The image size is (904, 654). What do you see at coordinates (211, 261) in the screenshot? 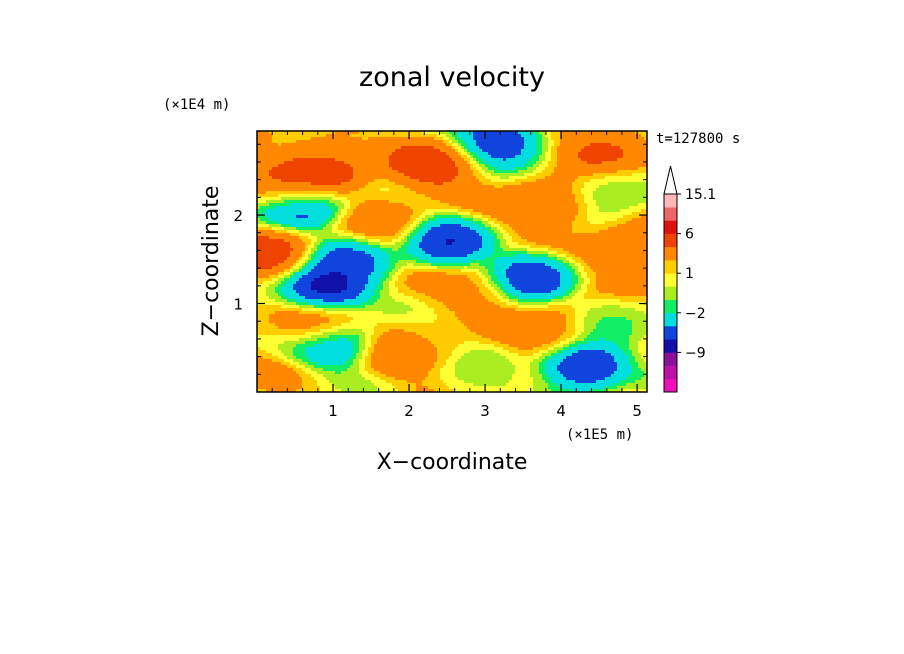
I see `y-axis-label: Z−coordinate` at bounding box center [211, 261].